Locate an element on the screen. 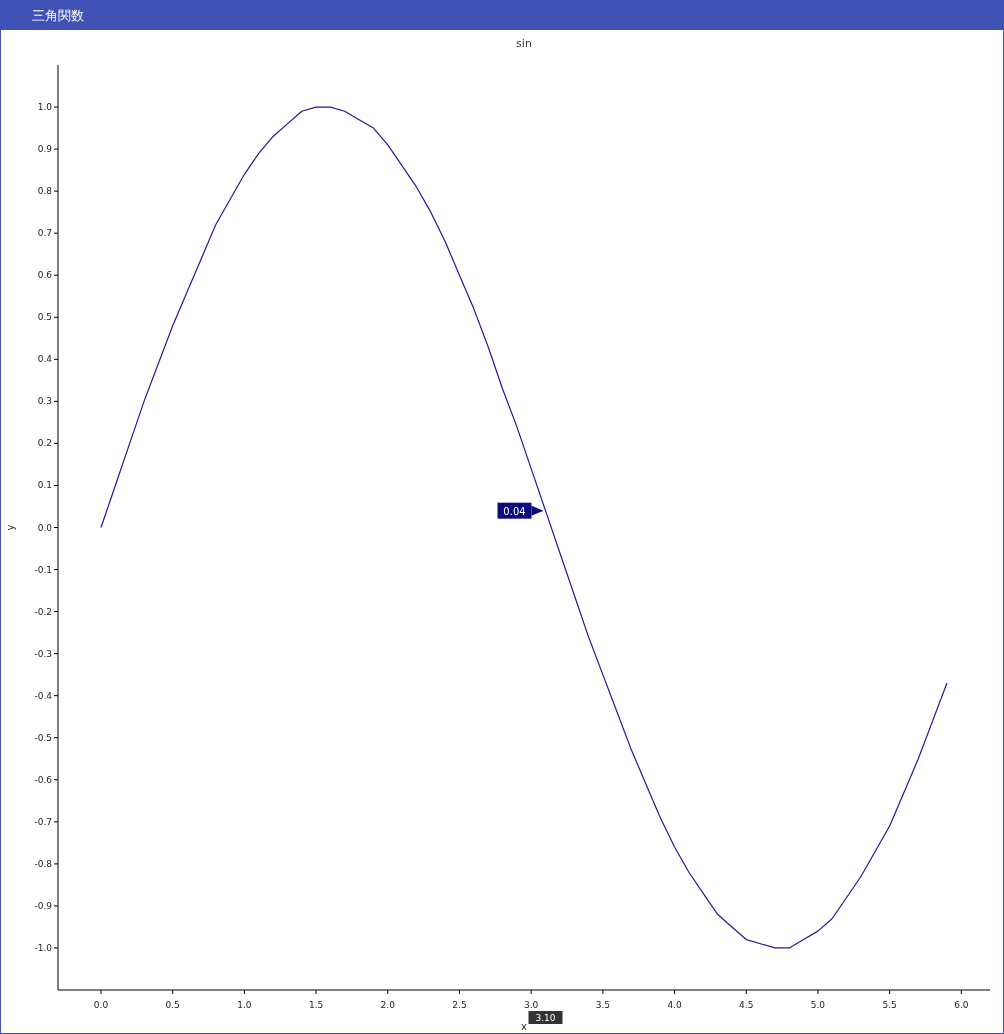 The height and width of the screenshot is (1034, 1004). annotation: 0.04 is located at coordinates (514, 511).